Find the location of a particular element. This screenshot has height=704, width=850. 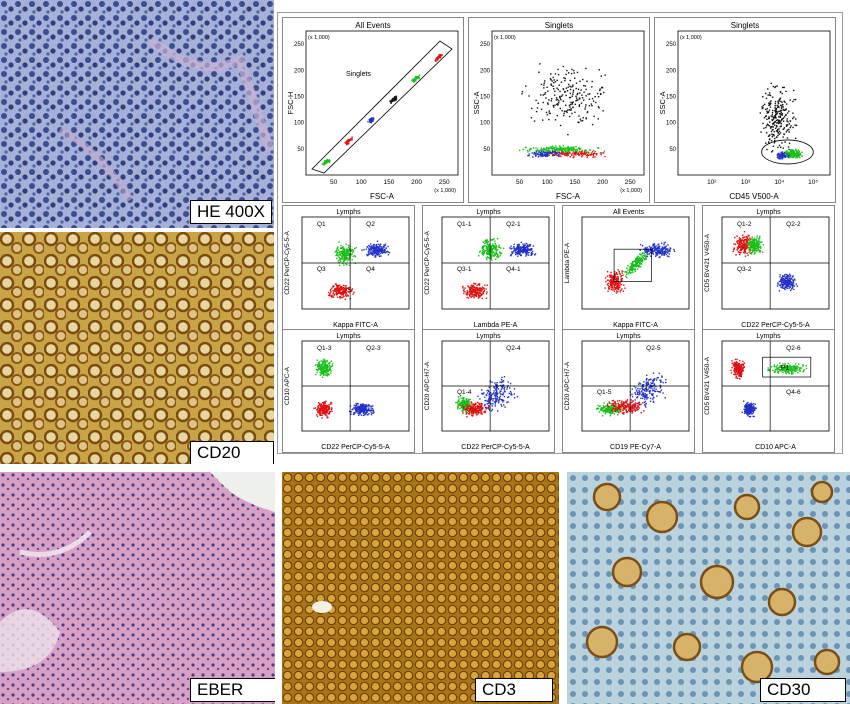

cd3-tissue-image is located at coordinates (420, 588).